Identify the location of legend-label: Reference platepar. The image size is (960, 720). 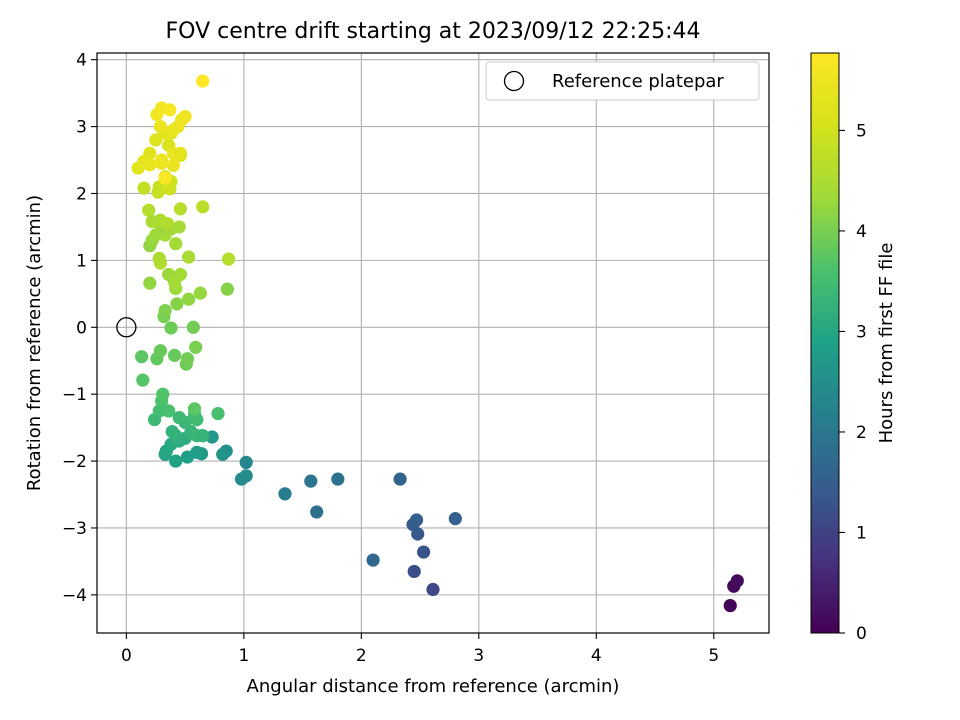
(638, 81).